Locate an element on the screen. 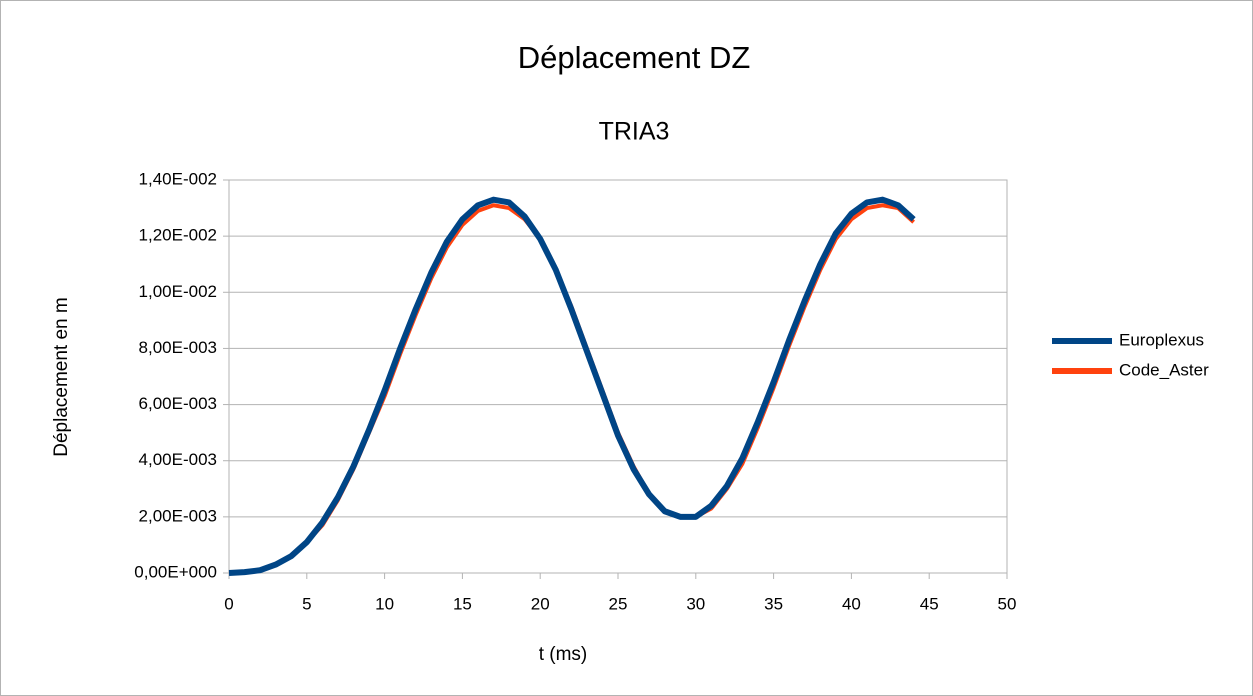  y-tick-label: 6,00E-003 is located at coordinates (178, 403).